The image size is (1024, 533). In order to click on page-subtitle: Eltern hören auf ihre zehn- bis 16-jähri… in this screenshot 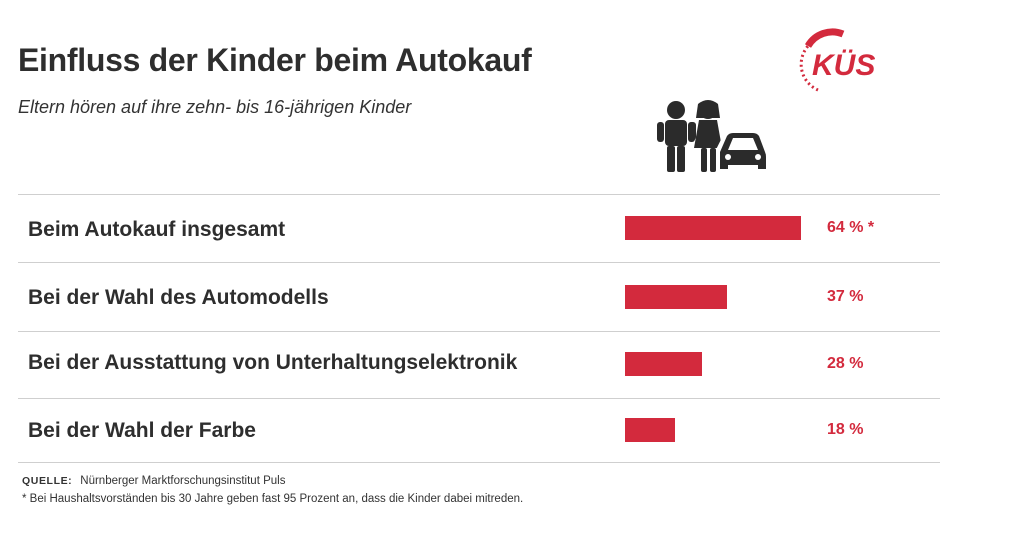, I will do `click(215, 107)`.